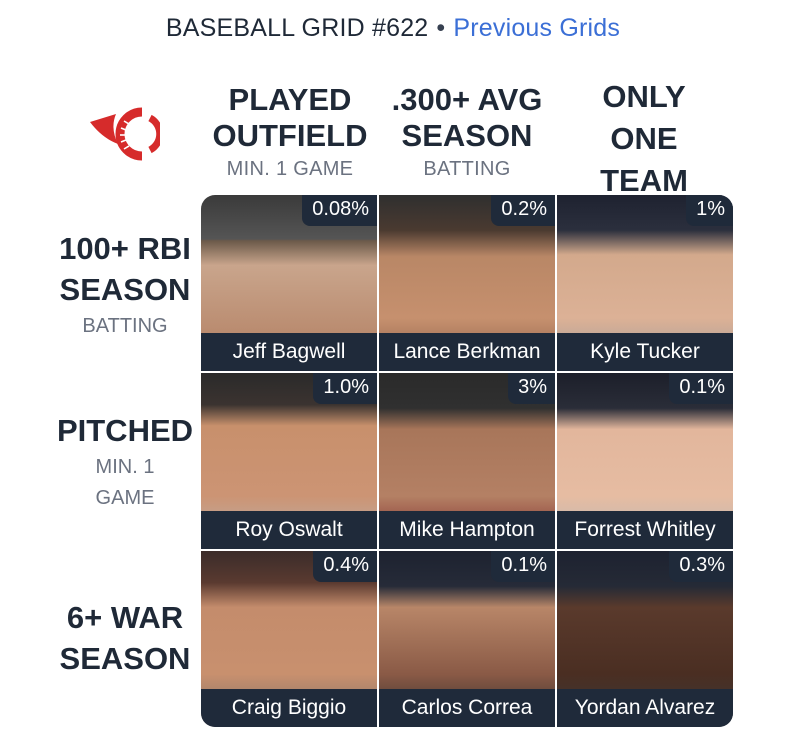 The image size is (786, 750). What do you see at coordinates (645, 639) in the screenshot?
I see `grid-cell: 0.3% Yordan Alvarez` at bounding box center [645, 639].